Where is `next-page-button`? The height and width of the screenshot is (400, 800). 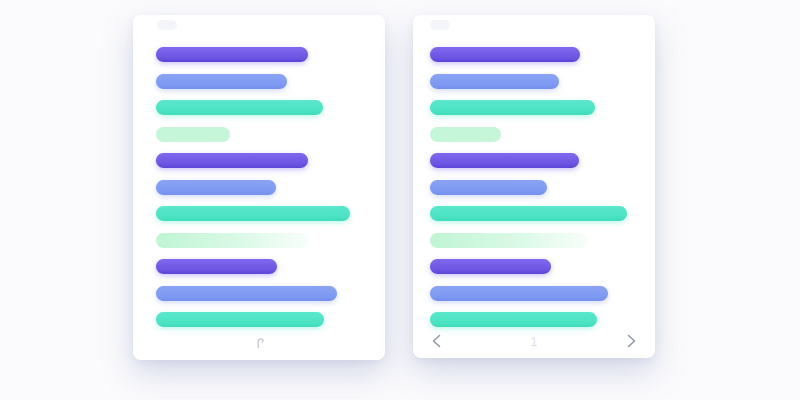
next-page-button is located at coordinates (632, 341).